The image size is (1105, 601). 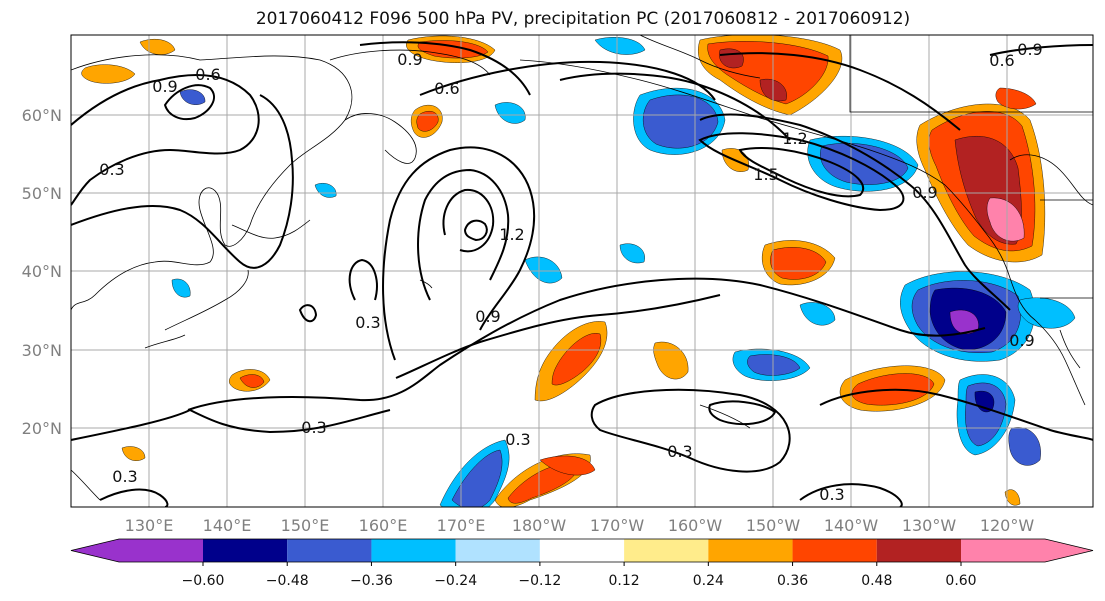 I want to click on colorbar-outline, so click(x=582, y=550).